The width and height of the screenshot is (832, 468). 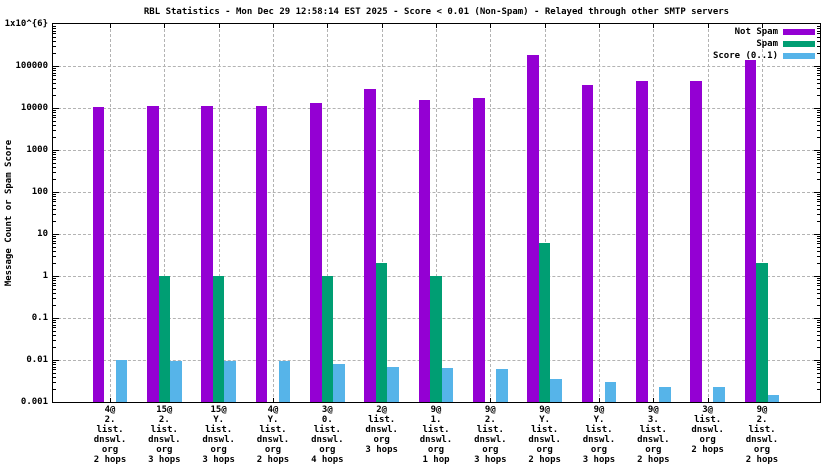 What do you see at coordinates (37, 150) in the screenshot?
I see `y-tick-label: 1000` at bounding box center [37, 150].